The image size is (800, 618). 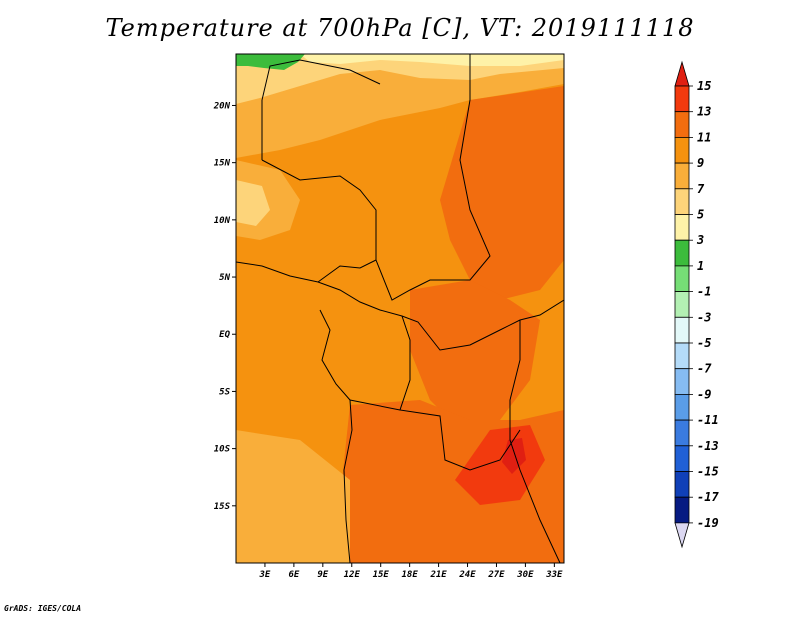 I want to click on lon-tick-label: 12E, so click(x=352, y=575).